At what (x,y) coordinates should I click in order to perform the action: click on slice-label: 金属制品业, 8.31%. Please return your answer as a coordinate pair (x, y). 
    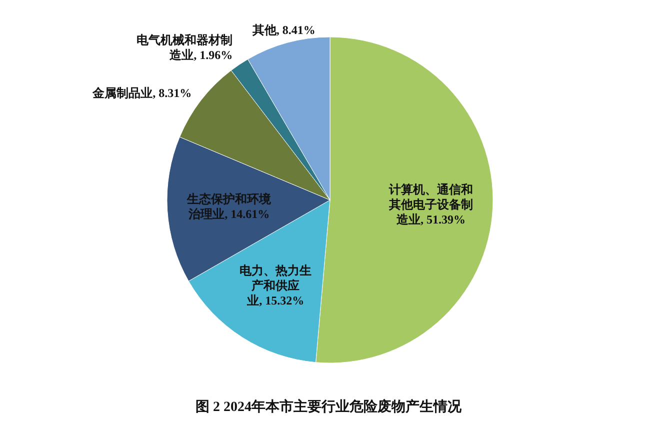
    Looking at the image, I should click on (142, 93).